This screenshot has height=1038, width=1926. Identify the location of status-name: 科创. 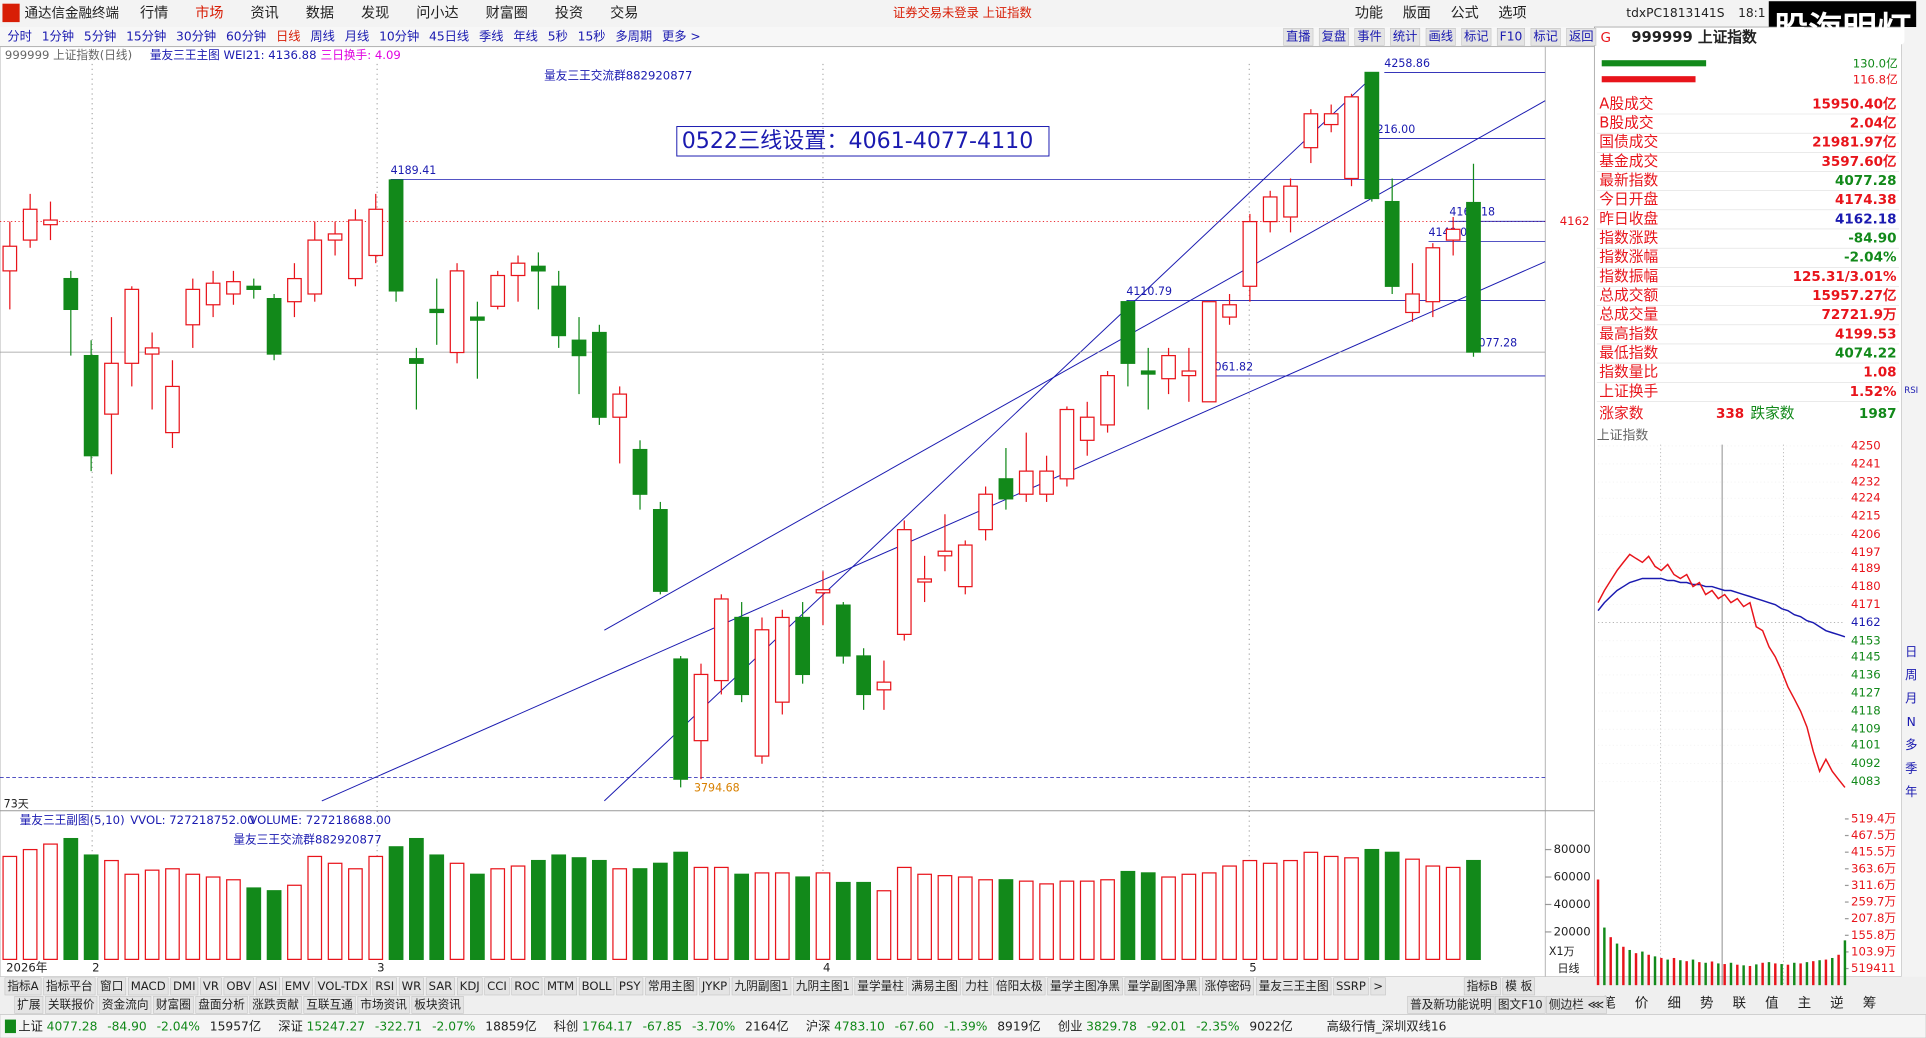
(566, 1026).